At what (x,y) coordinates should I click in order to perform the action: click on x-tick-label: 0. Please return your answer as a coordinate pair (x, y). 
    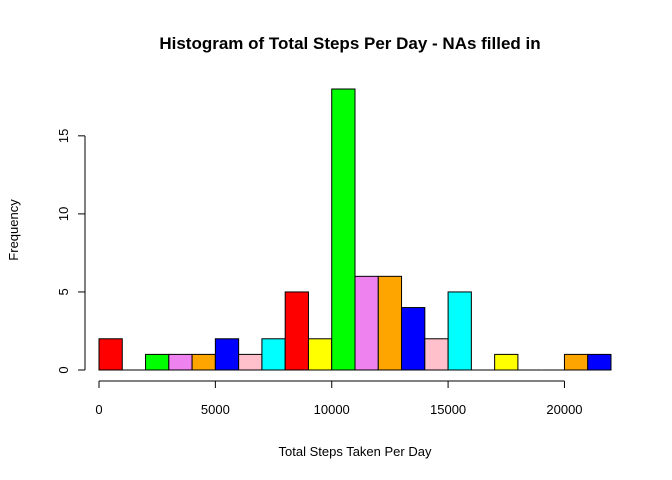
    Looking at the image, I should click on (98, 409).